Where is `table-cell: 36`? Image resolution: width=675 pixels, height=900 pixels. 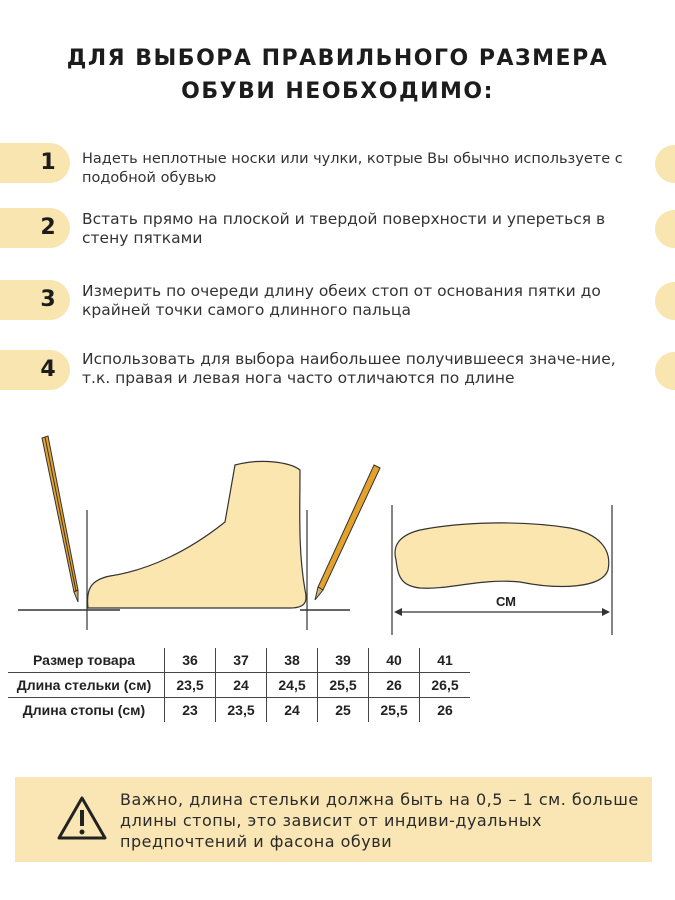
table-cell: 36 is located at coordinates (190, 660).